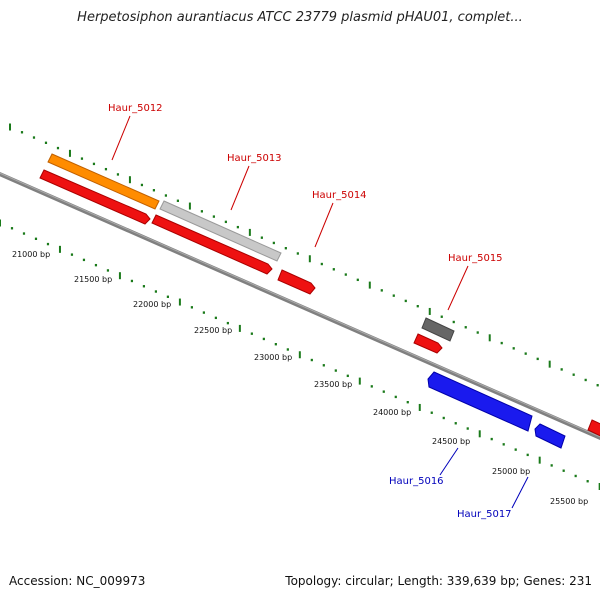  I want to click on gene-haur-5015-feature, so click(438, 329).